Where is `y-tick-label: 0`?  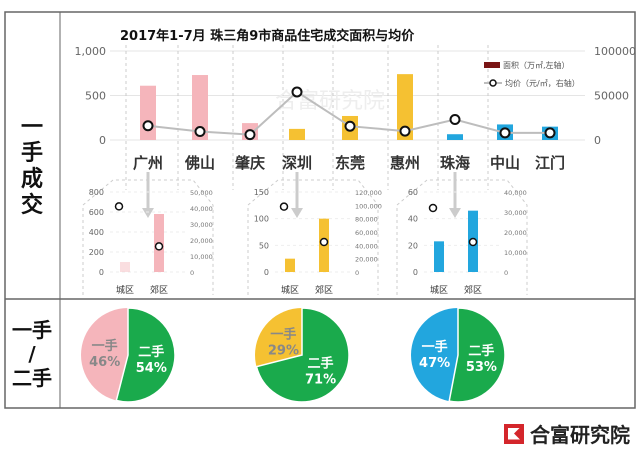
y-tick-label: 0 is located at coordinates (102, 140).